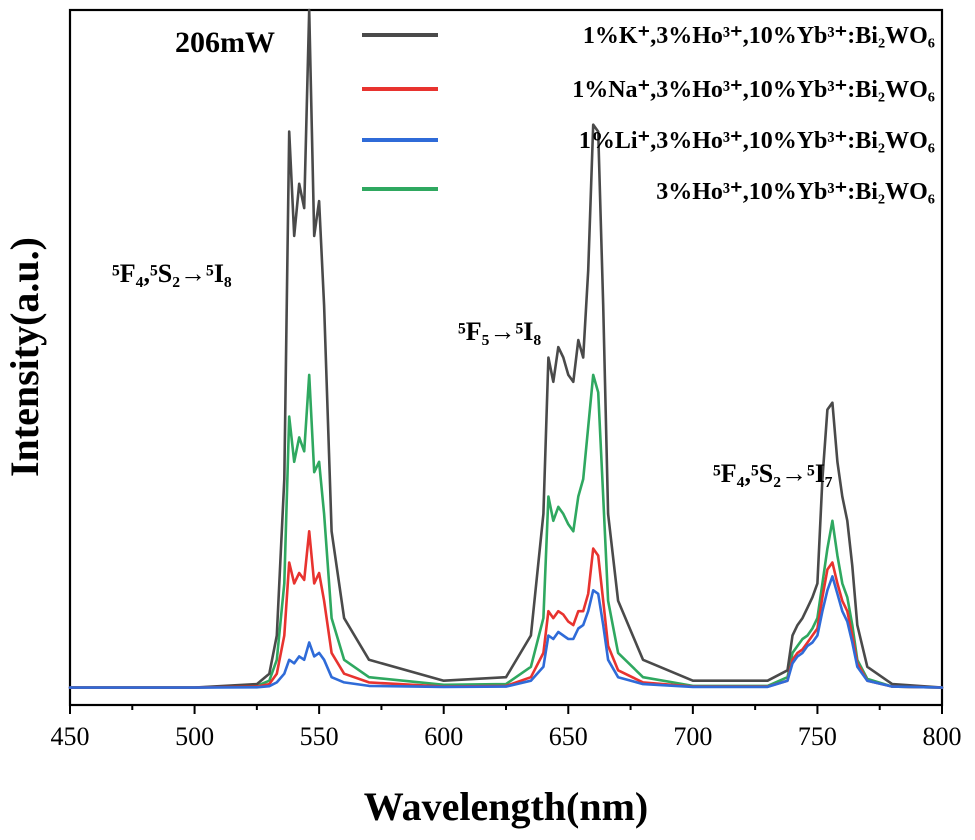  What do you see at coordinates (70, 736) in the screenshot?
I see `x-tick-label: 450` at bounding box center [70, 736].